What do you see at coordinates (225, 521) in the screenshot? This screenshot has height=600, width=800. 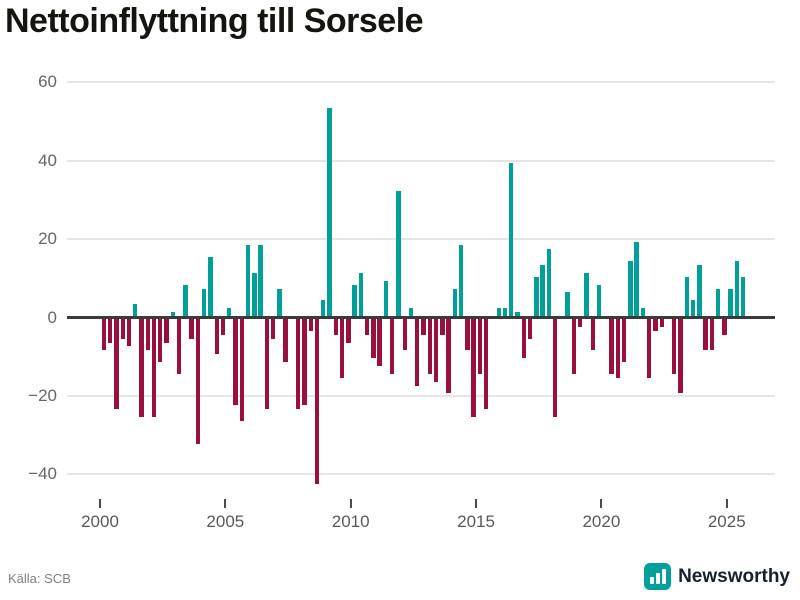 I see `x-axis-label: 2005` at bounding box center [225, 521].